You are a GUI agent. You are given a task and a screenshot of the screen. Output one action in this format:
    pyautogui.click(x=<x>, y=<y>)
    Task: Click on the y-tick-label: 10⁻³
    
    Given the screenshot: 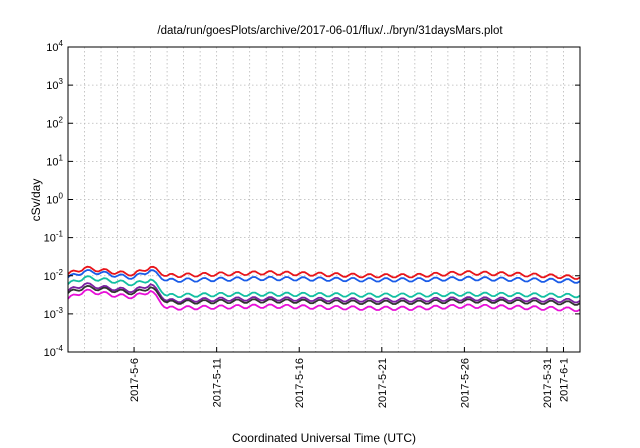 What is the action you would take?
    pyautogui.click(x=54, y=313)
    